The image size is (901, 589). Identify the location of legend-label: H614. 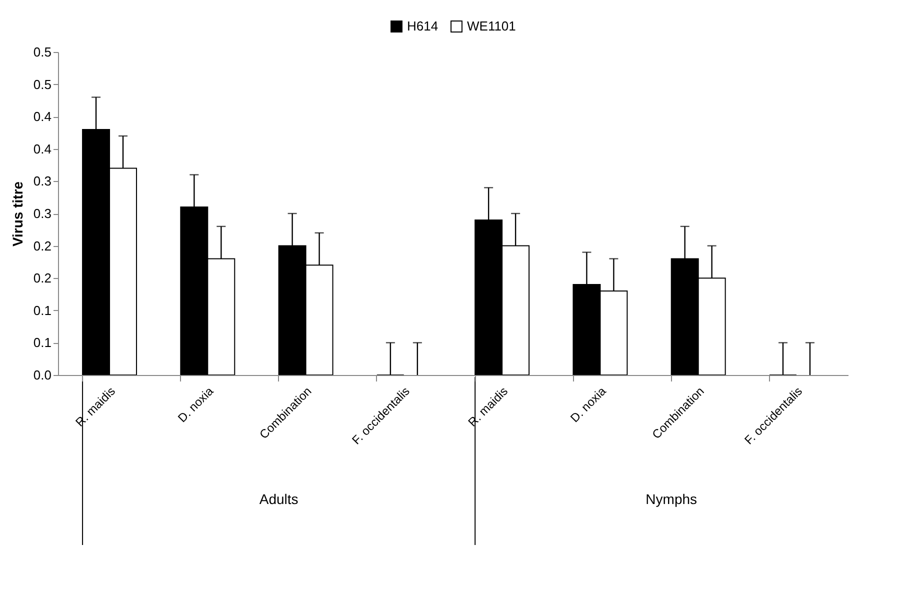
(422, 26).